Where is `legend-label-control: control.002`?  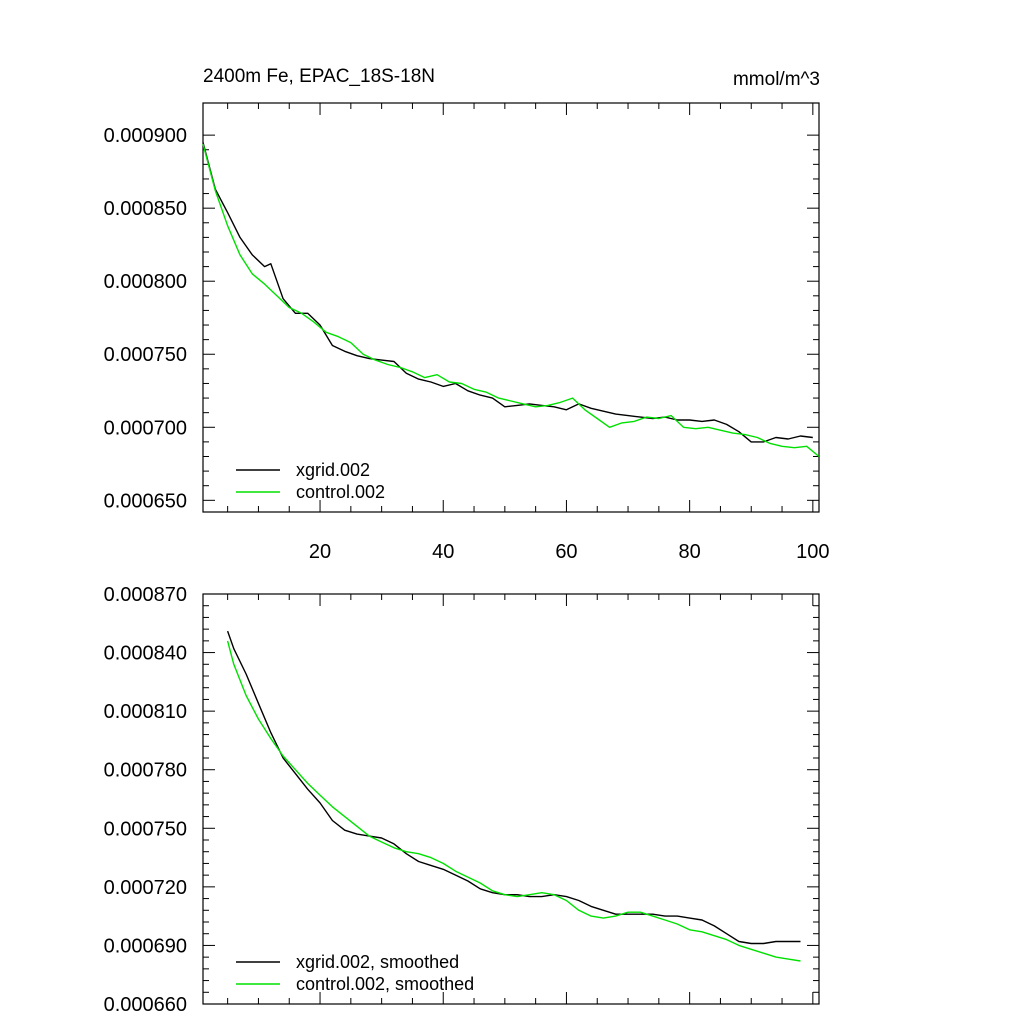
legend-label-control: control.002 is located at coordinates (340, 492).